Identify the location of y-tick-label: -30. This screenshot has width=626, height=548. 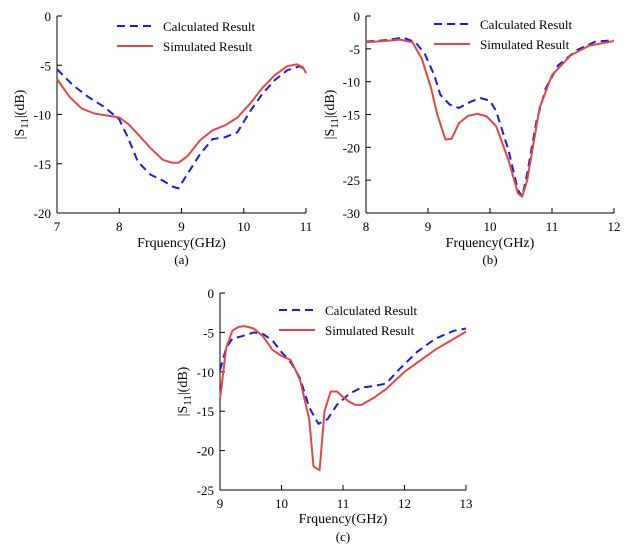
(351, 213).